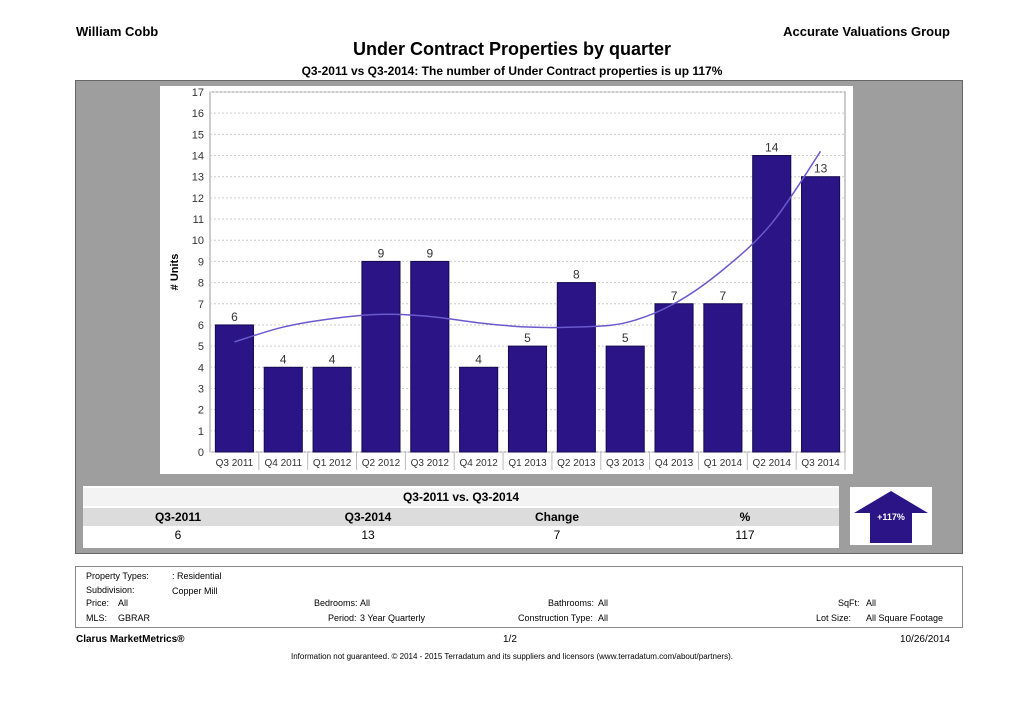 This screenshot has height=724, width=1024. What do you see at coordinates (430, 463) in the screenshot?
I see `x-tick-label: Q3 2012` at bounding box center [430, 463].